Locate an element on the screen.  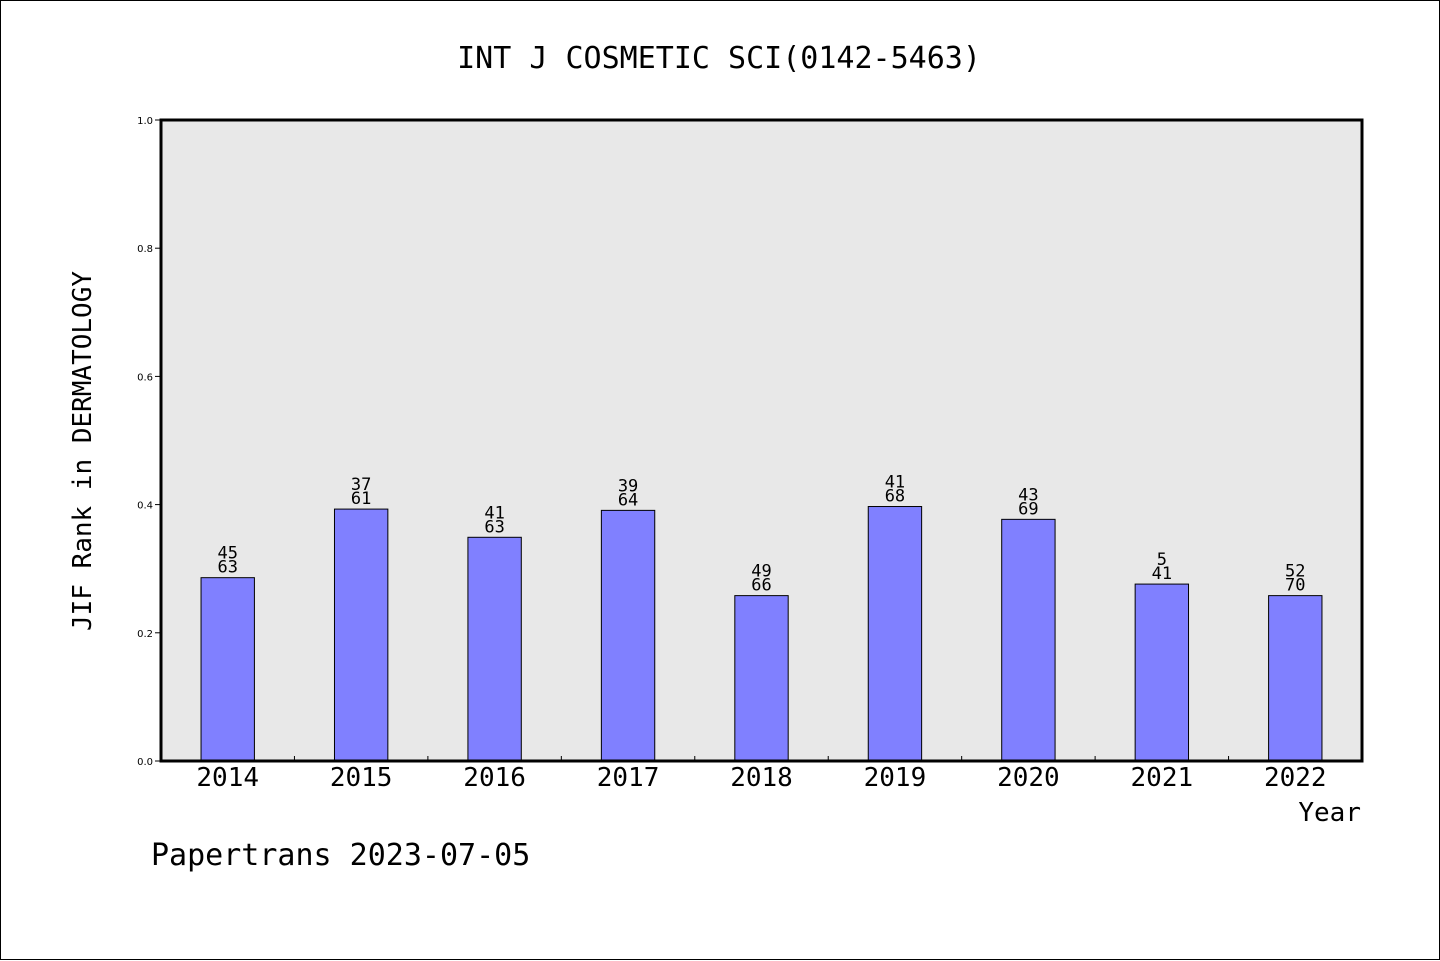
y-tick-label: 0.8 is located at coordinates (145, 249).